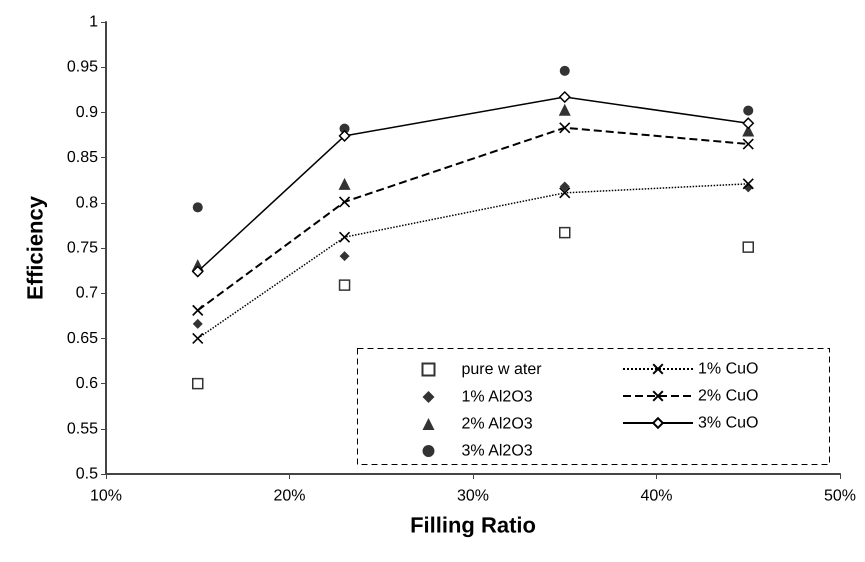  I want to click on legend-label: 1% CuO, so click(728, 369).